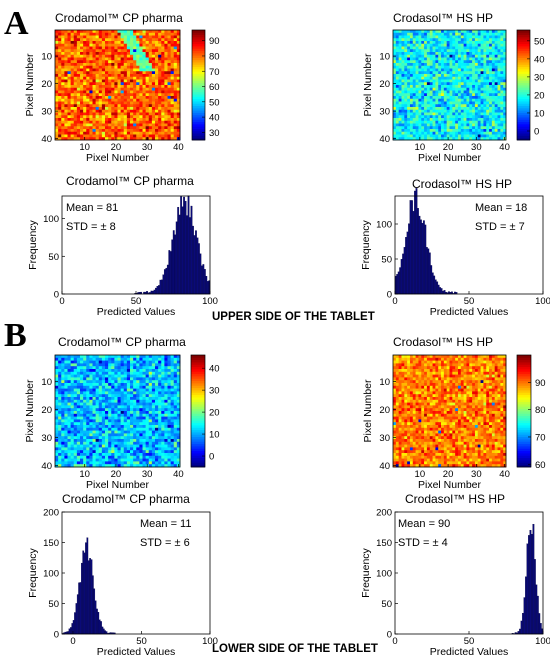 The width and height of the screenshot is (550, 657). Describe the element at coordinates (46, 84) in the screenshot. I see `y-tick-label: 20` at that location.